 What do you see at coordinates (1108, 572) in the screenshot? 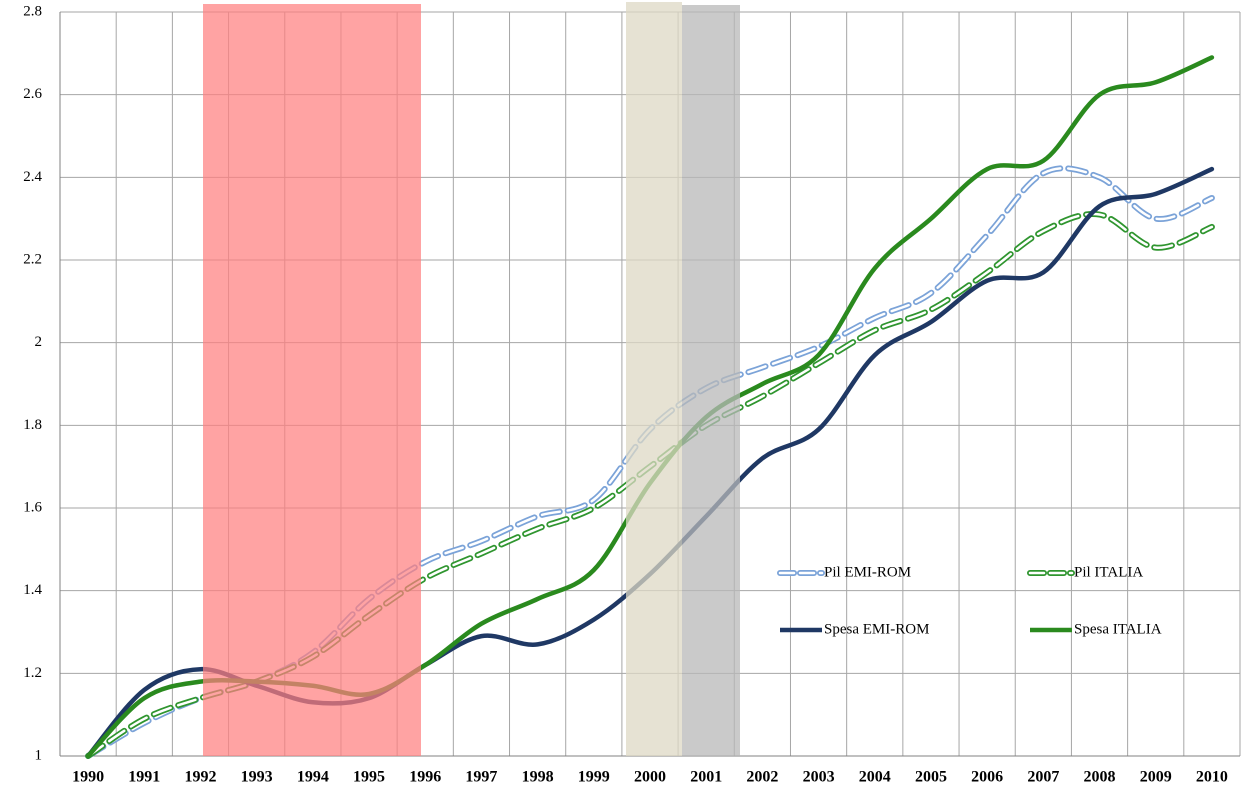
I see `legend-label: Pil ITALIA` at bounding box center [1108, 572].